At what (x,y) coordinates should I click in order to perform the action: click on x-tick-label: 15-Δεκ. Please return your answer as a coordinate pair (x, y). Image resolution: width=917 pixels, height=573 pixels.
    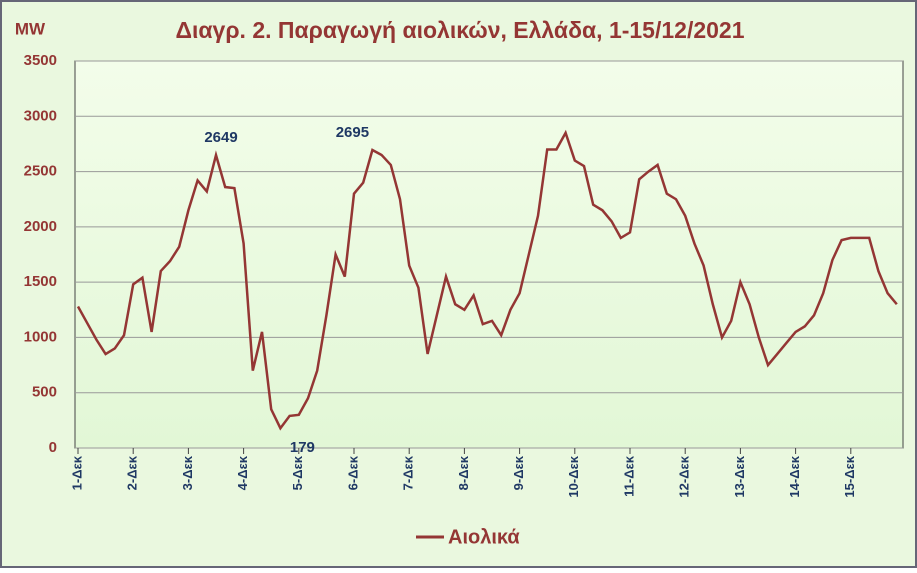
    Looking at the image, I should click on (849, 476).